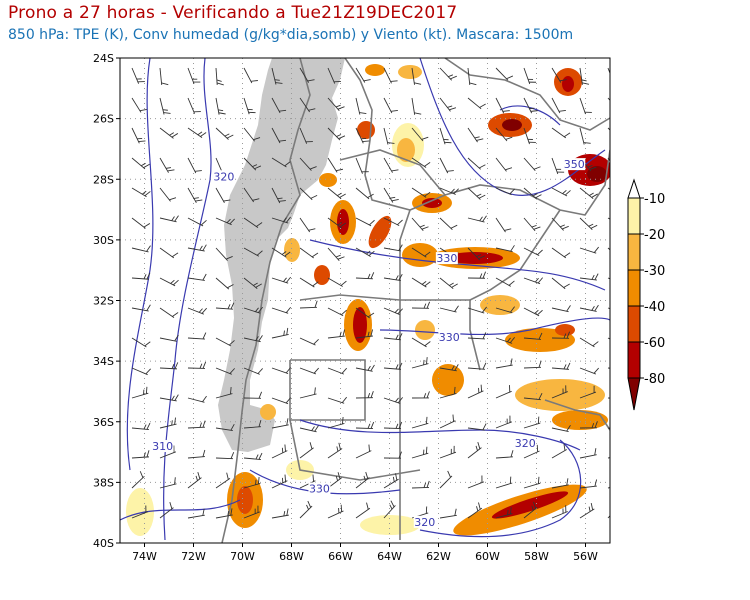 The image size is (750, 600). Describe the element at coordinates (654, 199) in the screenshot. I see `legend-label: -10` at that location.